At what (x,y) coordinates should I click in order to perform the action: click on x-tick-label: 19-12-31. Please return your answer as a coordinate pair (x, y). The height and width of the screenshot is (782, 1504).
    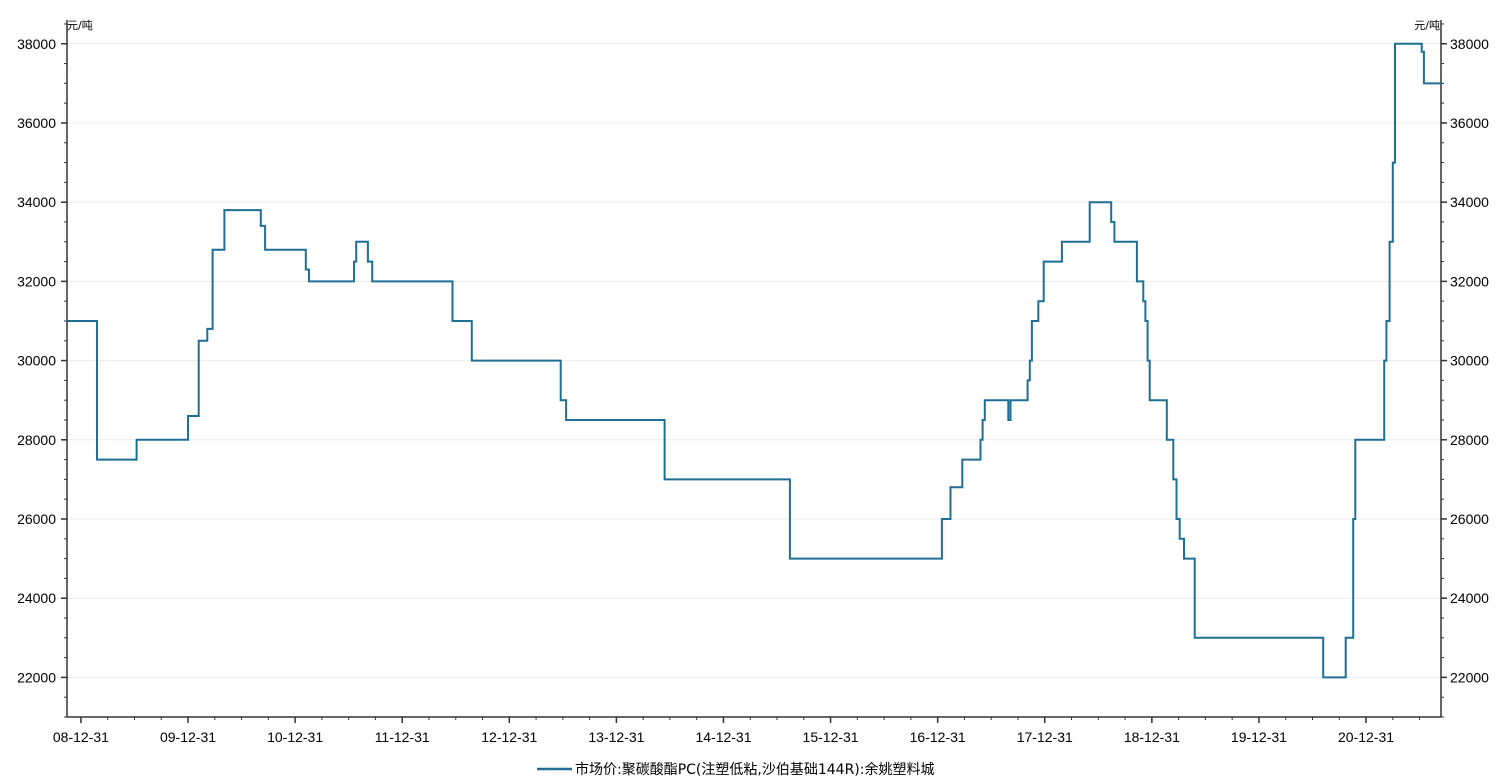
    Looking at the image, I should click on (1259, 737).